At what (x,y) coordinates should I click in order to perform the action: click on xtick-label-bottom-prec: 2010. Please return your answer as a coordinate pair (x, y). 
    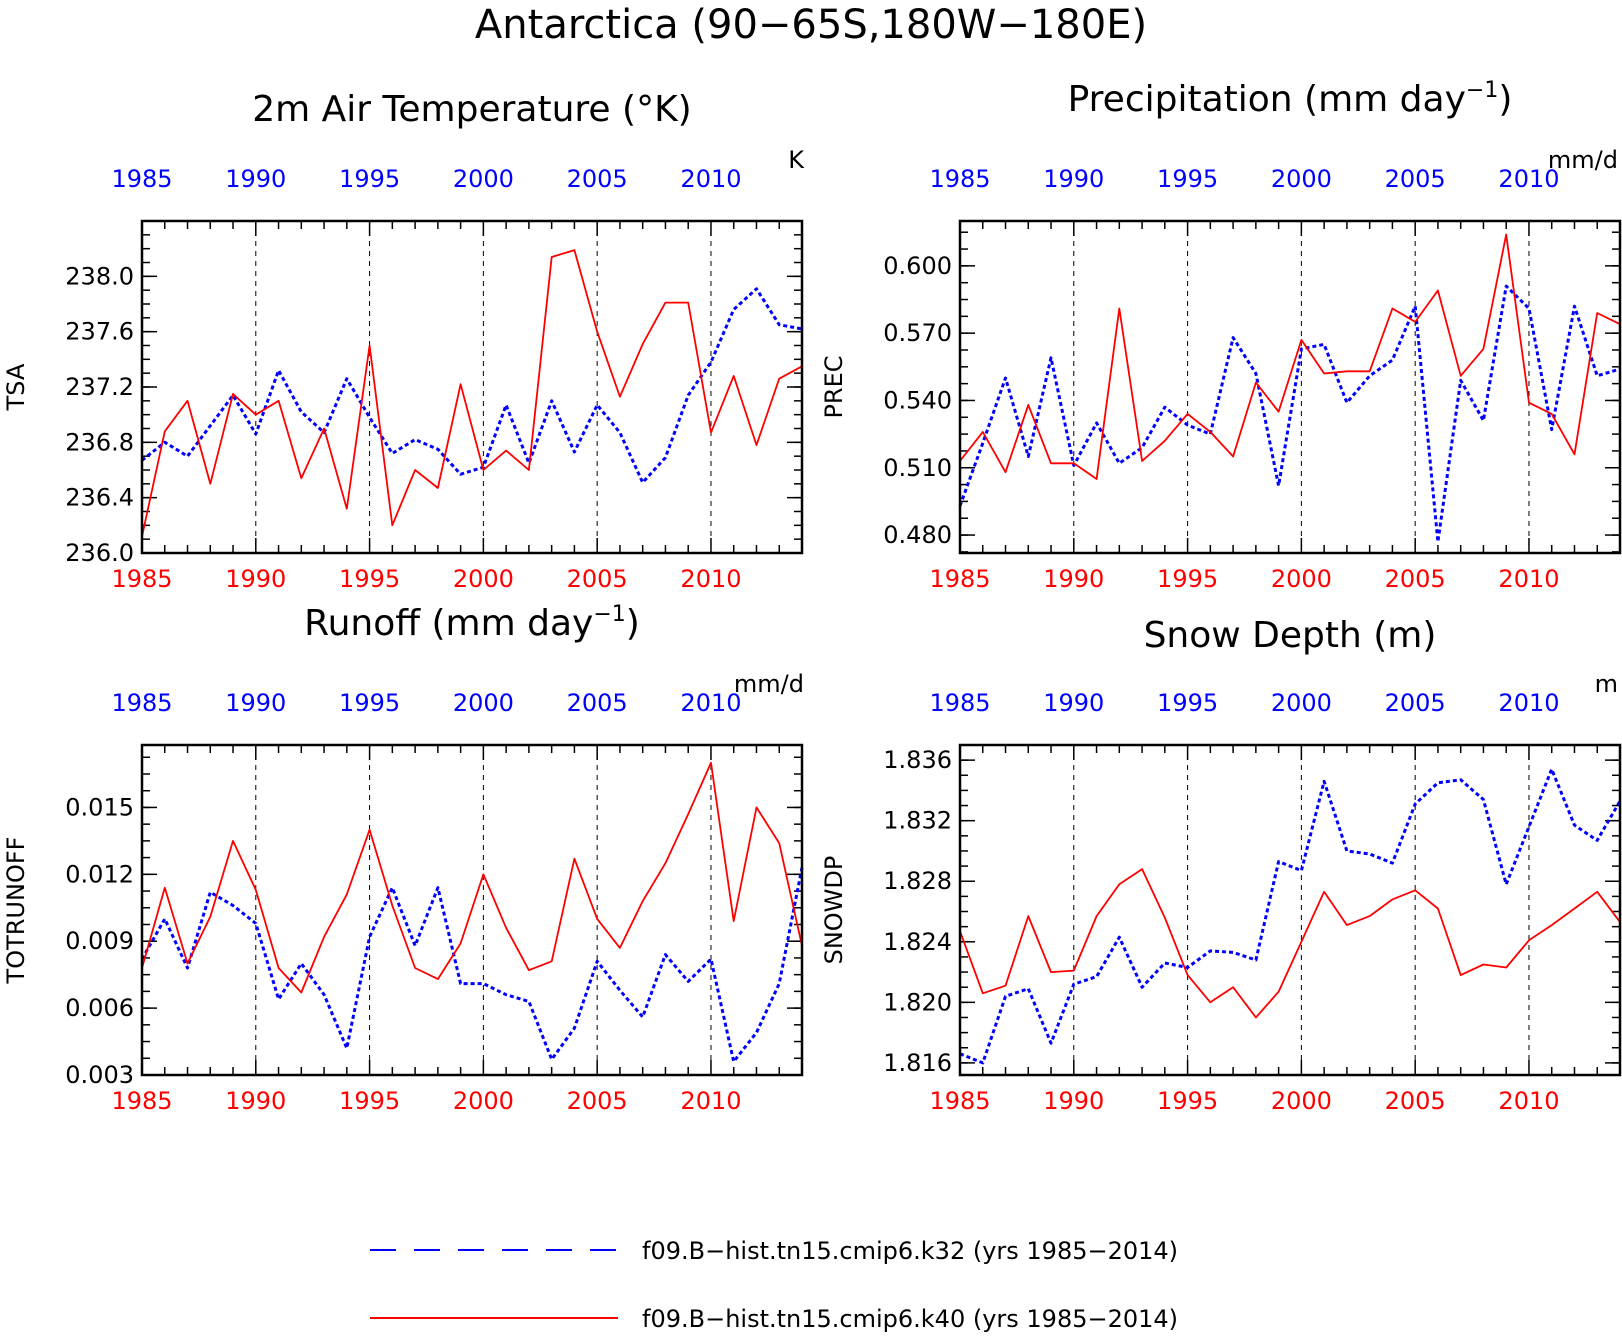
    Looking at the image, I should click on (1528, 579).